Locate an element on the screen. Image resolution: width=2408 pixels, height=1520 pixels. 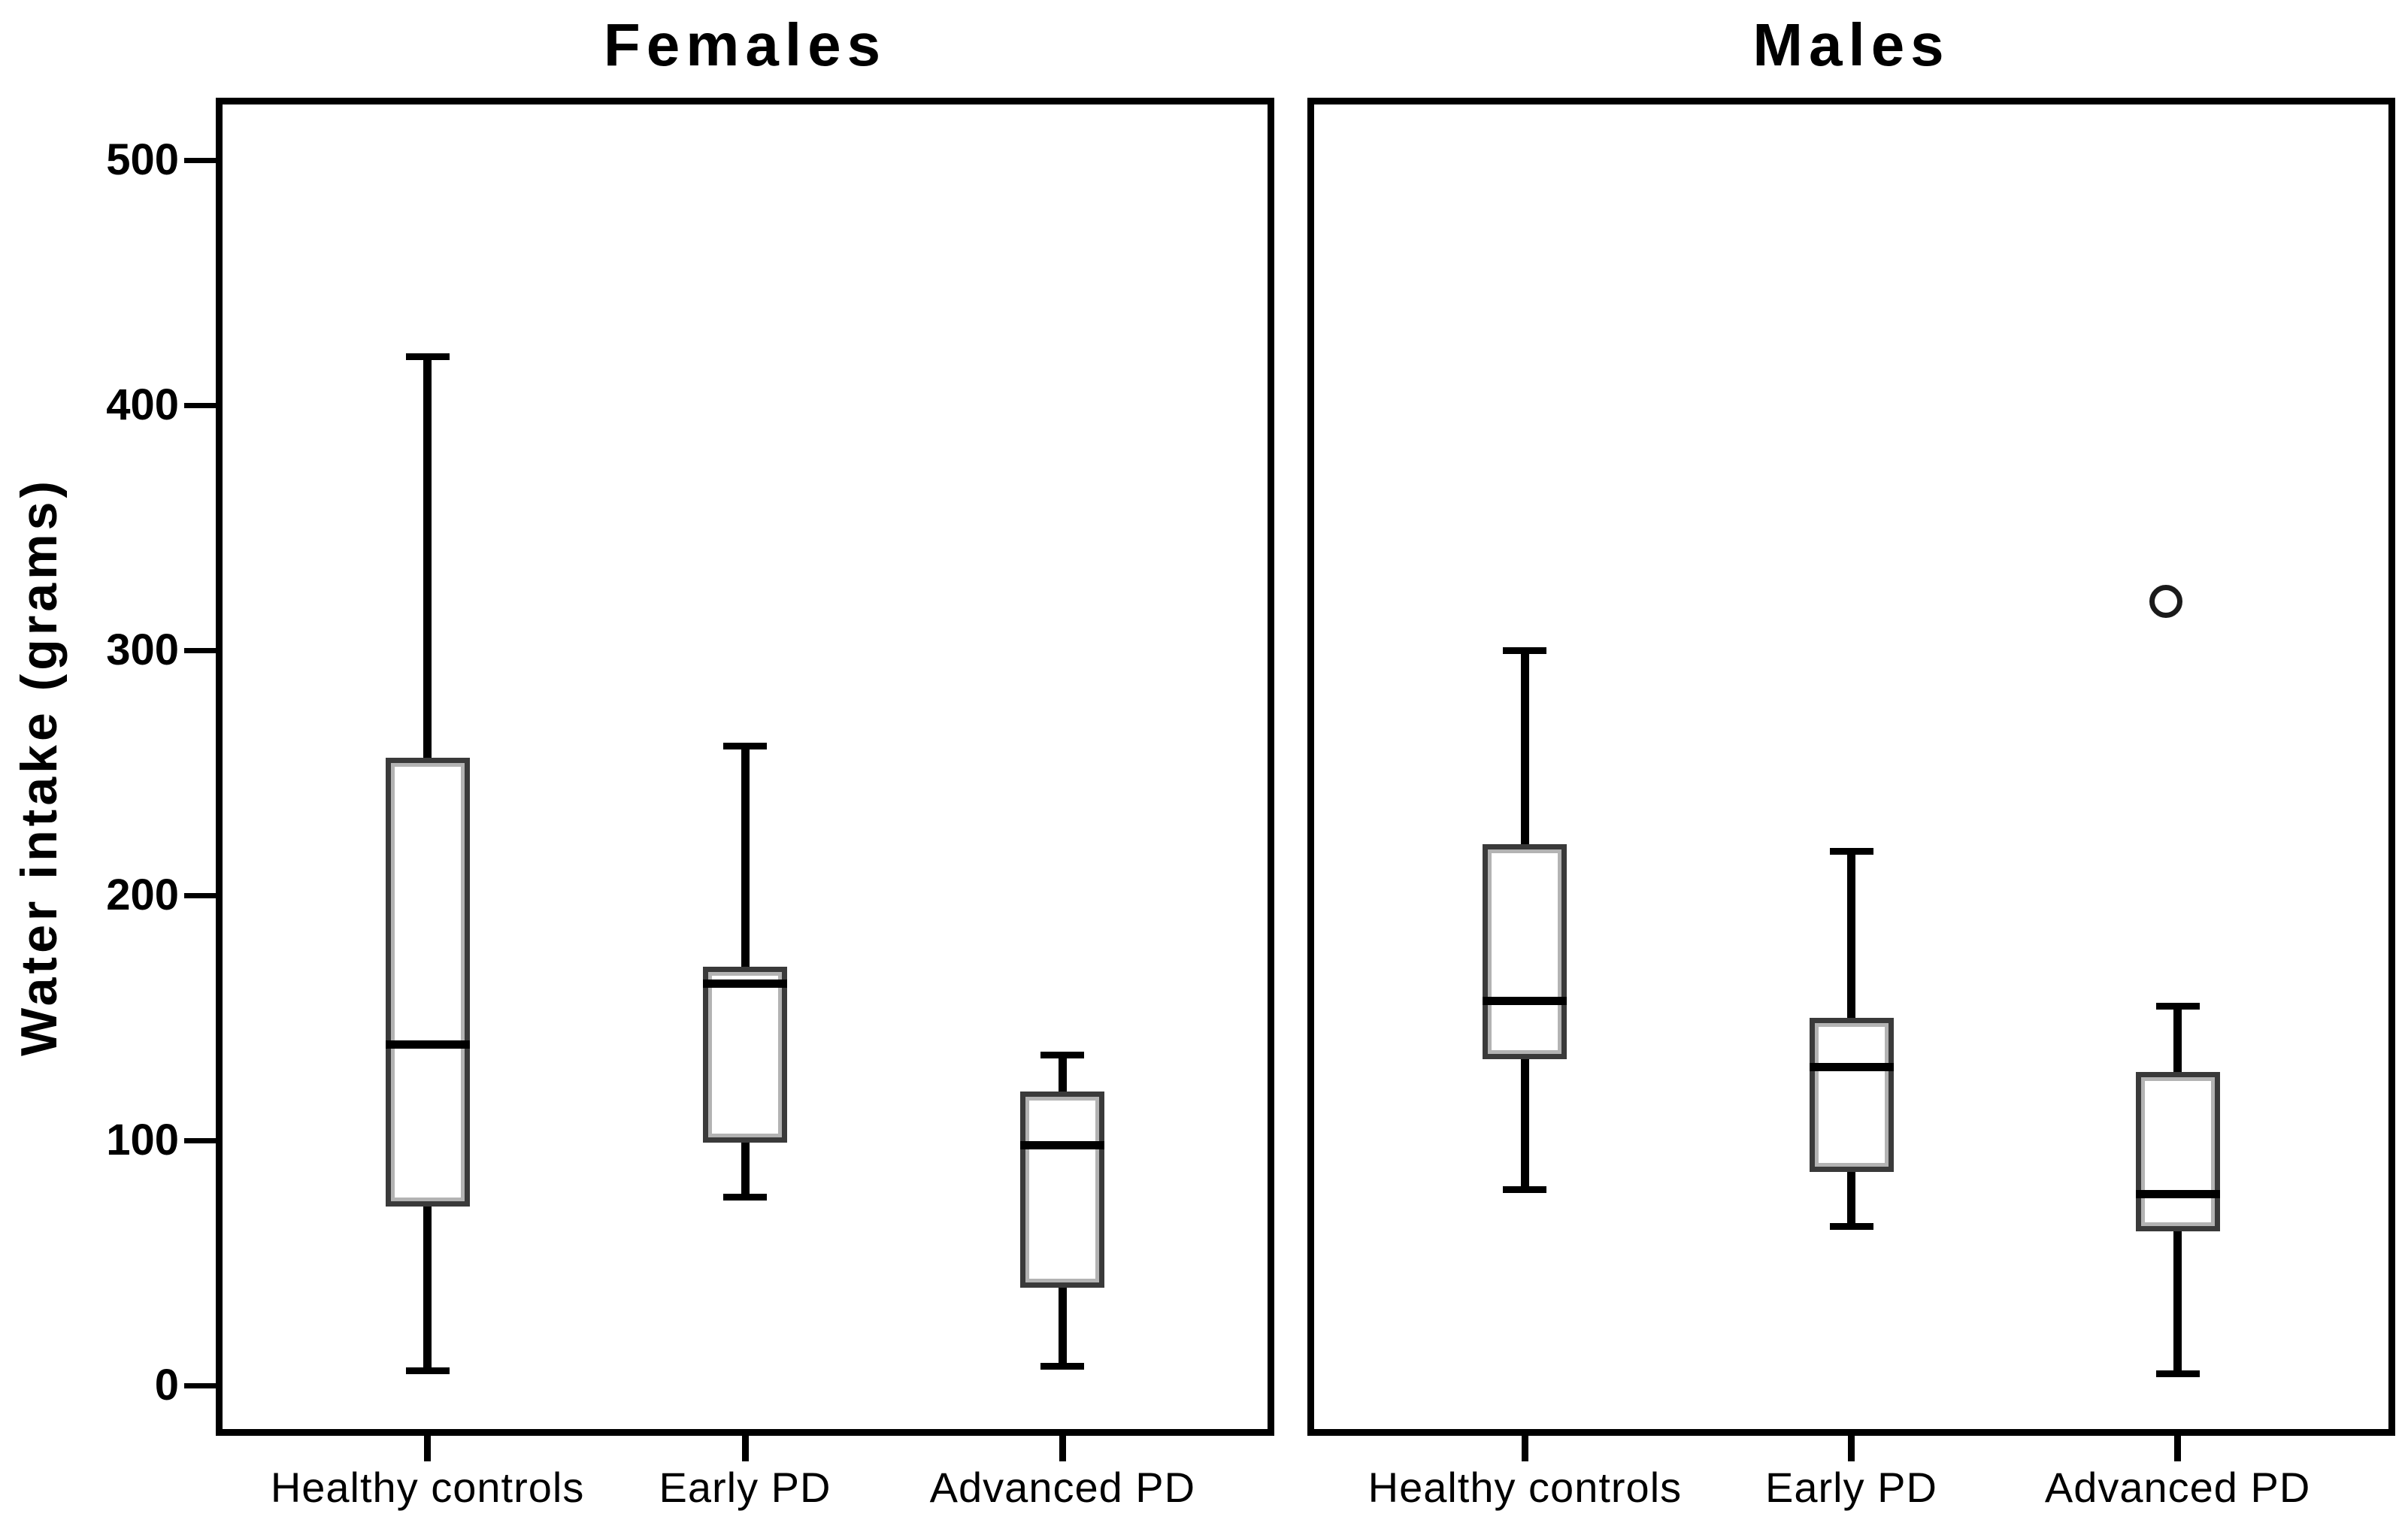
y-tick-label: 400 is located at coordinates (142, 405).